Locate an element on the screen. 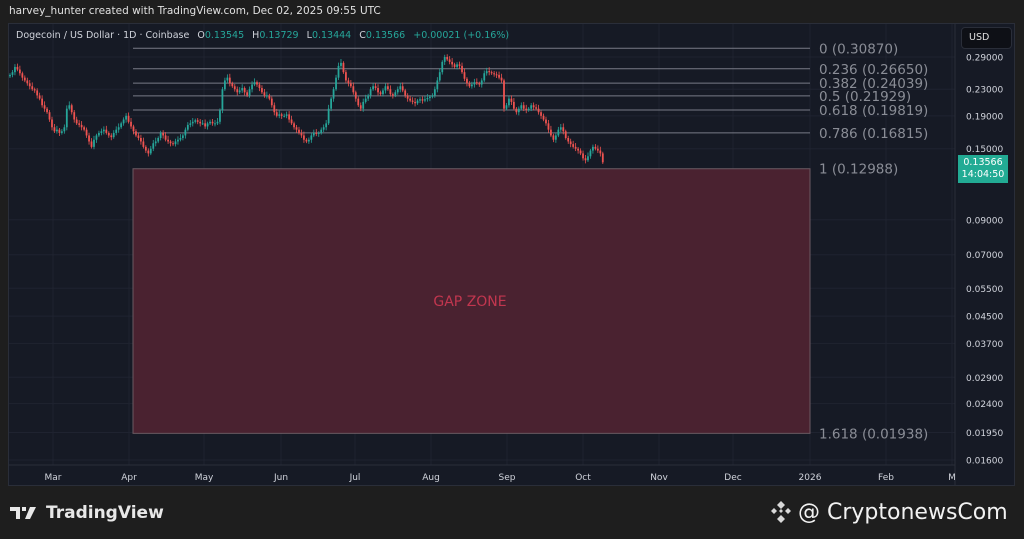 The image size is (1024, 539). tradingview-logo: TradingView is located at coordinates (87, 513).